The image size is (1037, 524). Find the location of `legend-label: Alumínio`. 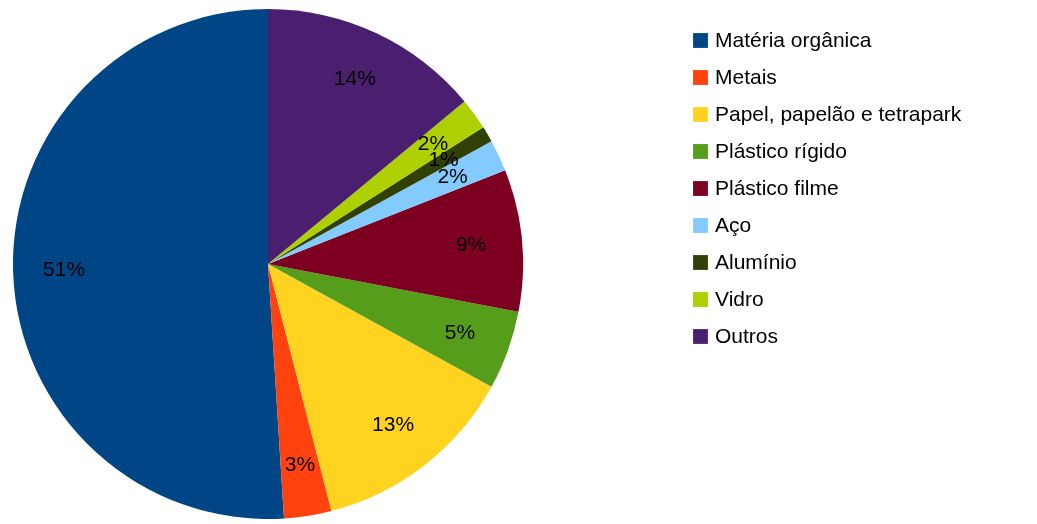

legend-label: Alumínio is located at coordinates (756, 261).